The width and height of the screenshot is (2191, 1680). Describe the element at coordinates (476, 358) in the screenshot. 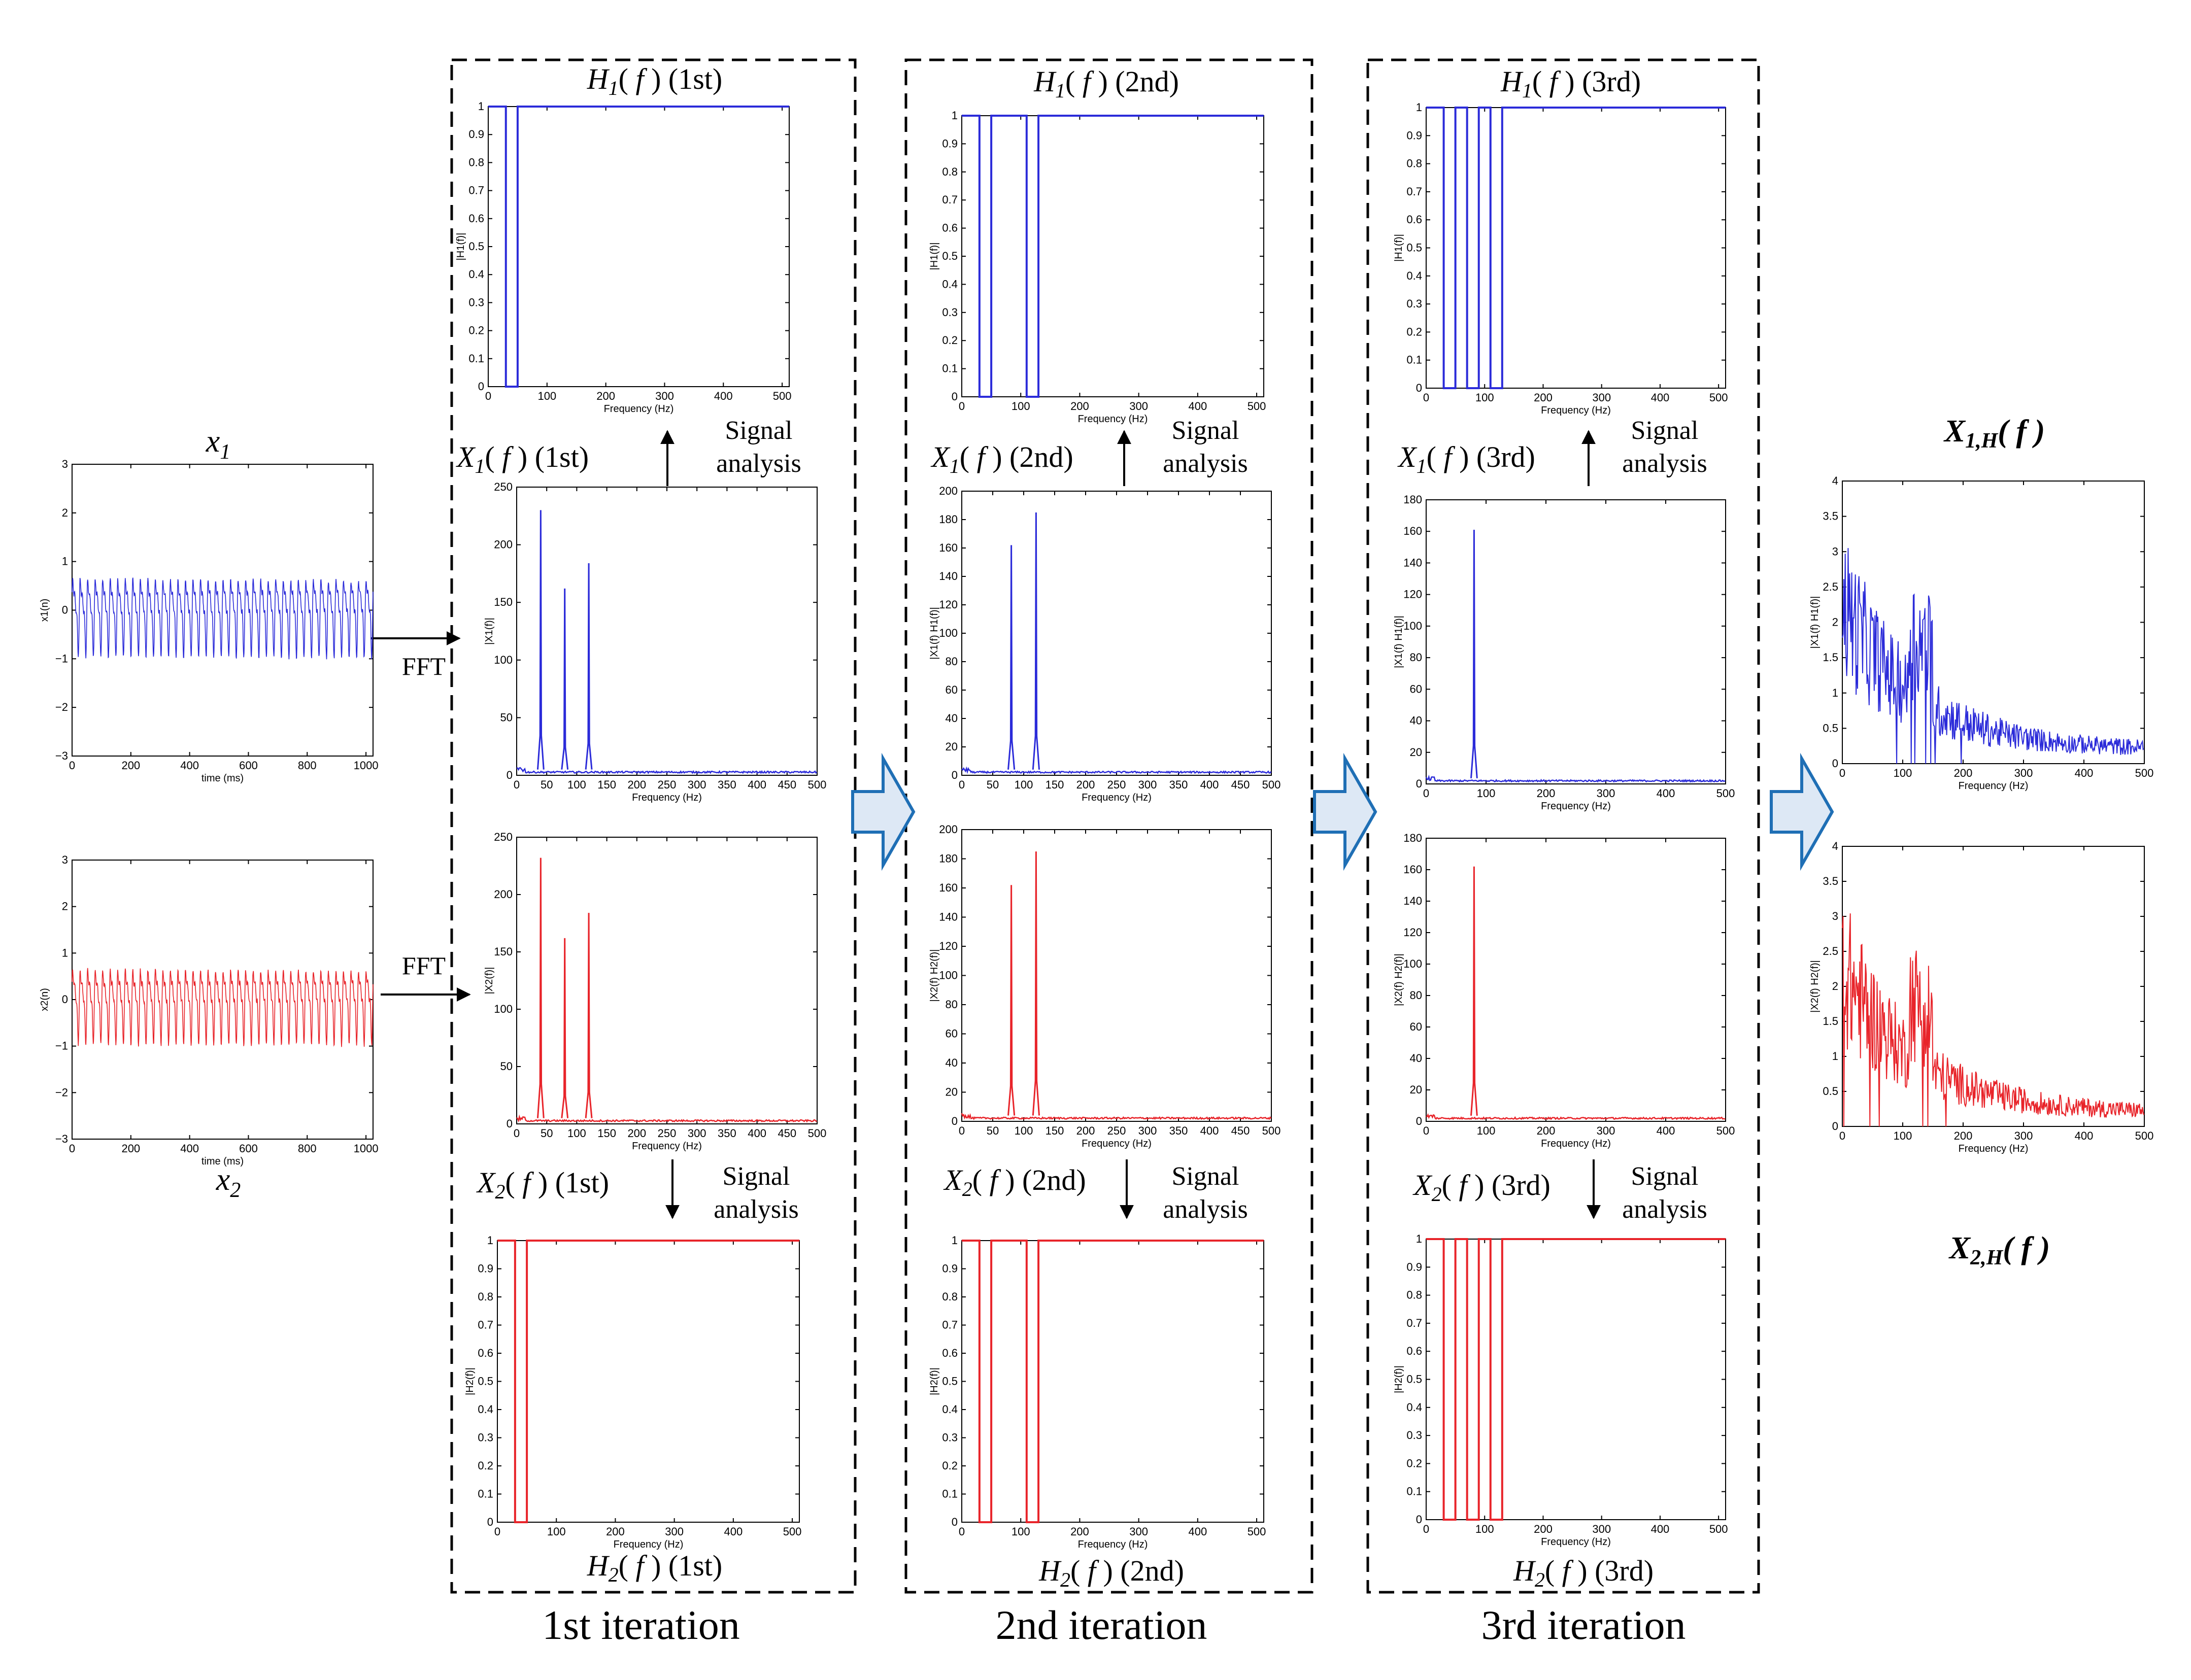

I see `y-tick-label: 0.1` at that location.